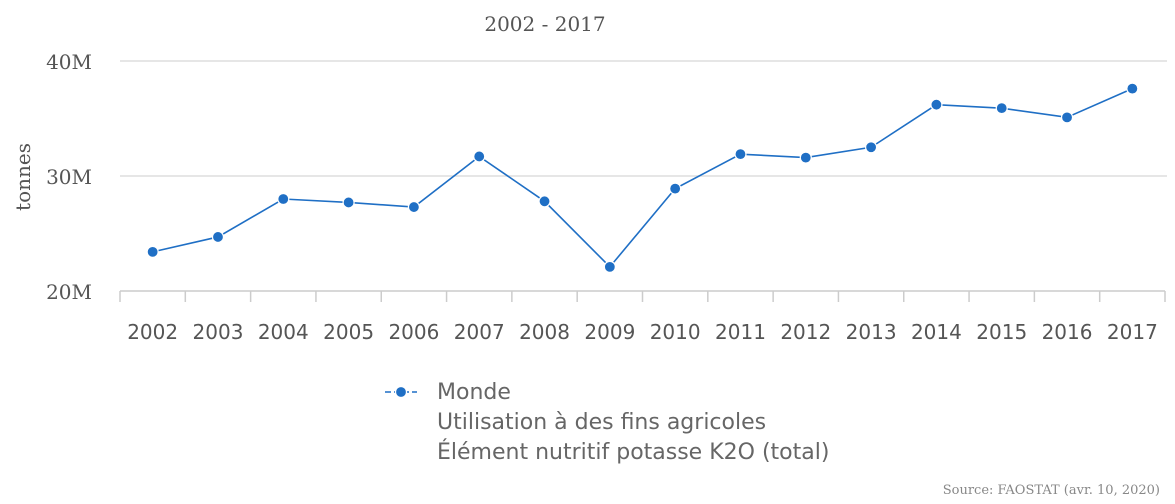  What do you see at coordinates (69, 292) in the screenshot?
I see `y-tick-label: 20M` at bounding box center [69, 292].